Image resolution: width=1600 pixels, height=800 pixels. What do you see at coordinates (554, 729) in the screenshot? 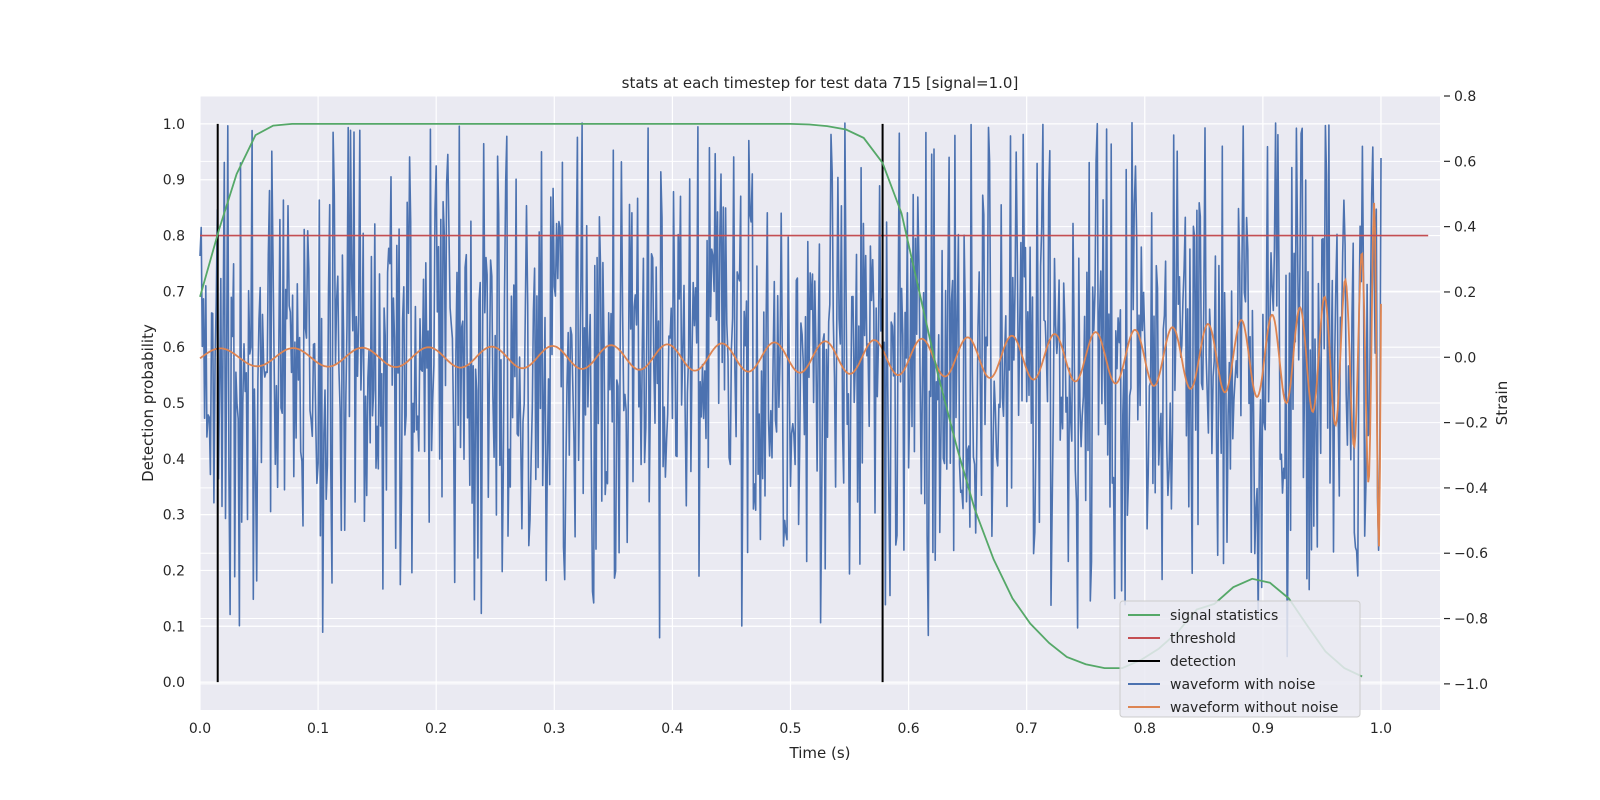
I see `x-tick-label: 0.3` at bounding box center [554, 729].